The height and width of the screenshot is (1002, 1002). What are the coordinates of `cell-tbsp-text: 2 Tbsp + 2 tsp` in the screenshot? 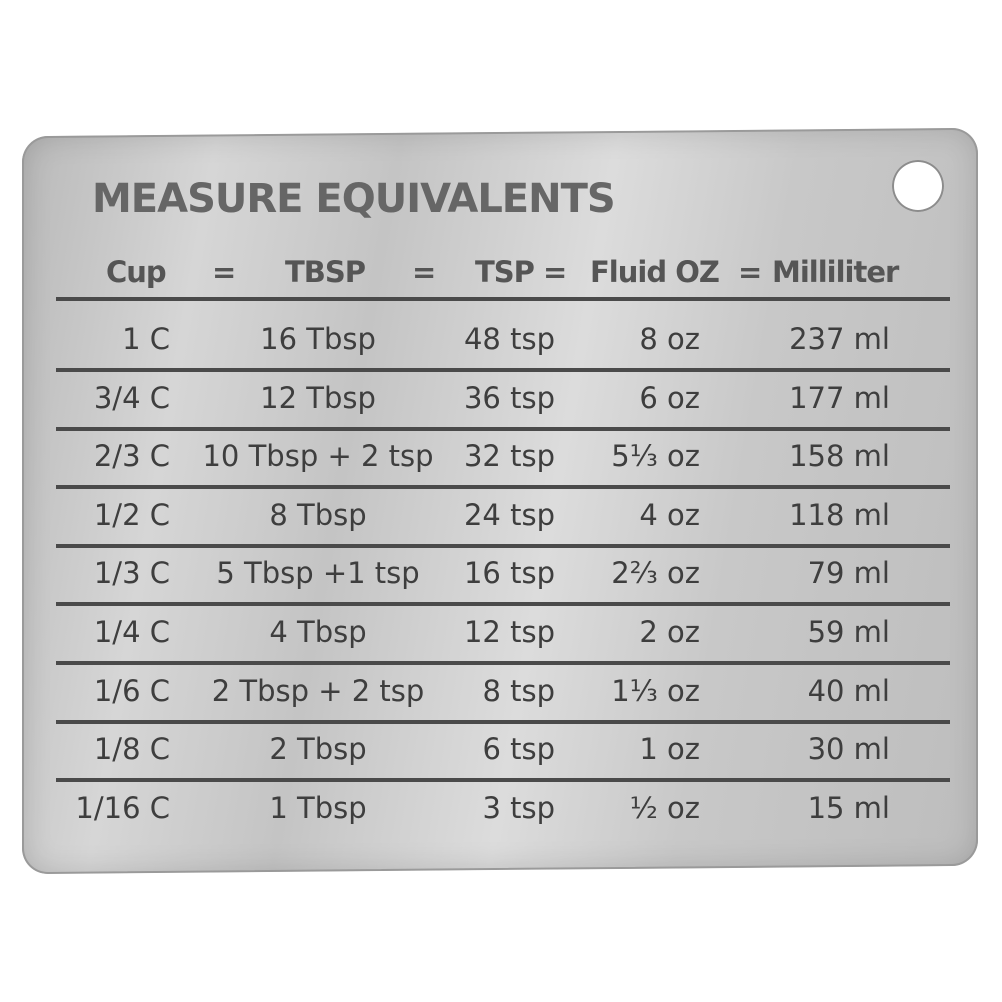 It's located at (318, 690).